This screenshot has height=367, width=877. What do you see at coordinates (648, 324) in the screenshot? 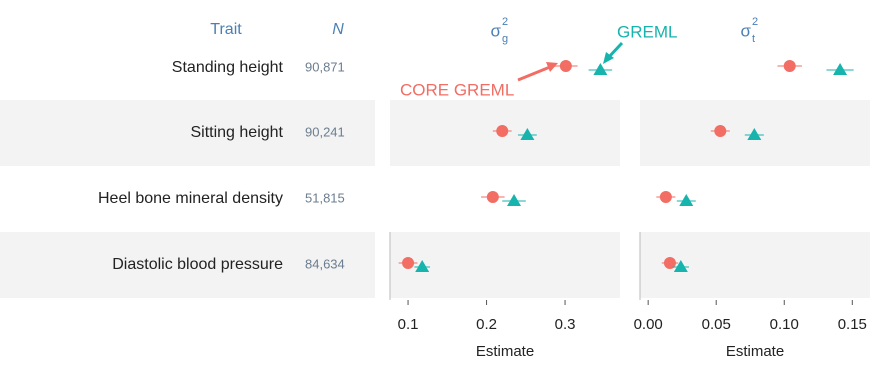
I see `x-tick-label: 0.00` at bounding box center [648, 324].